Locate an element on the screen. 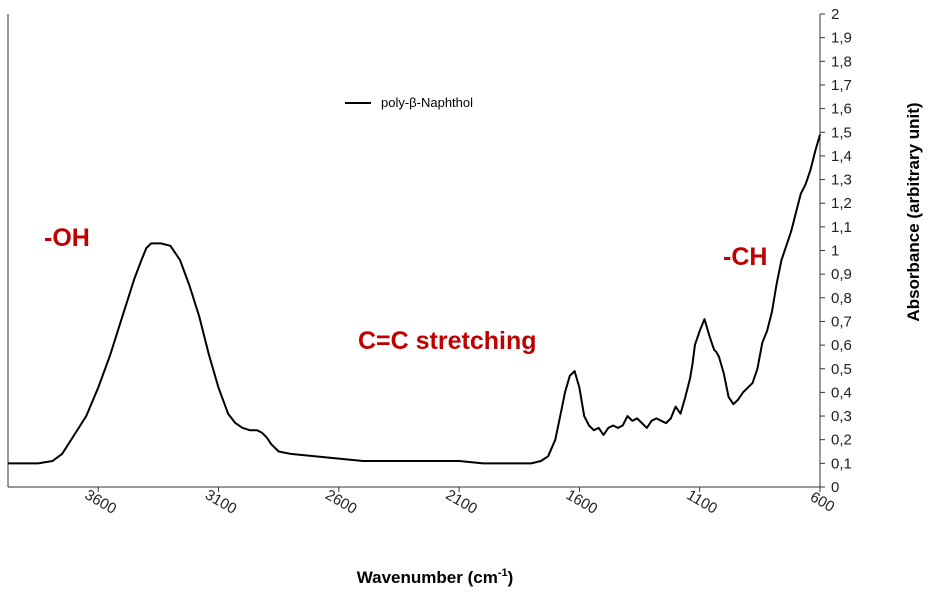  annotation-ch: -CH is located at coordinates (745, 257).